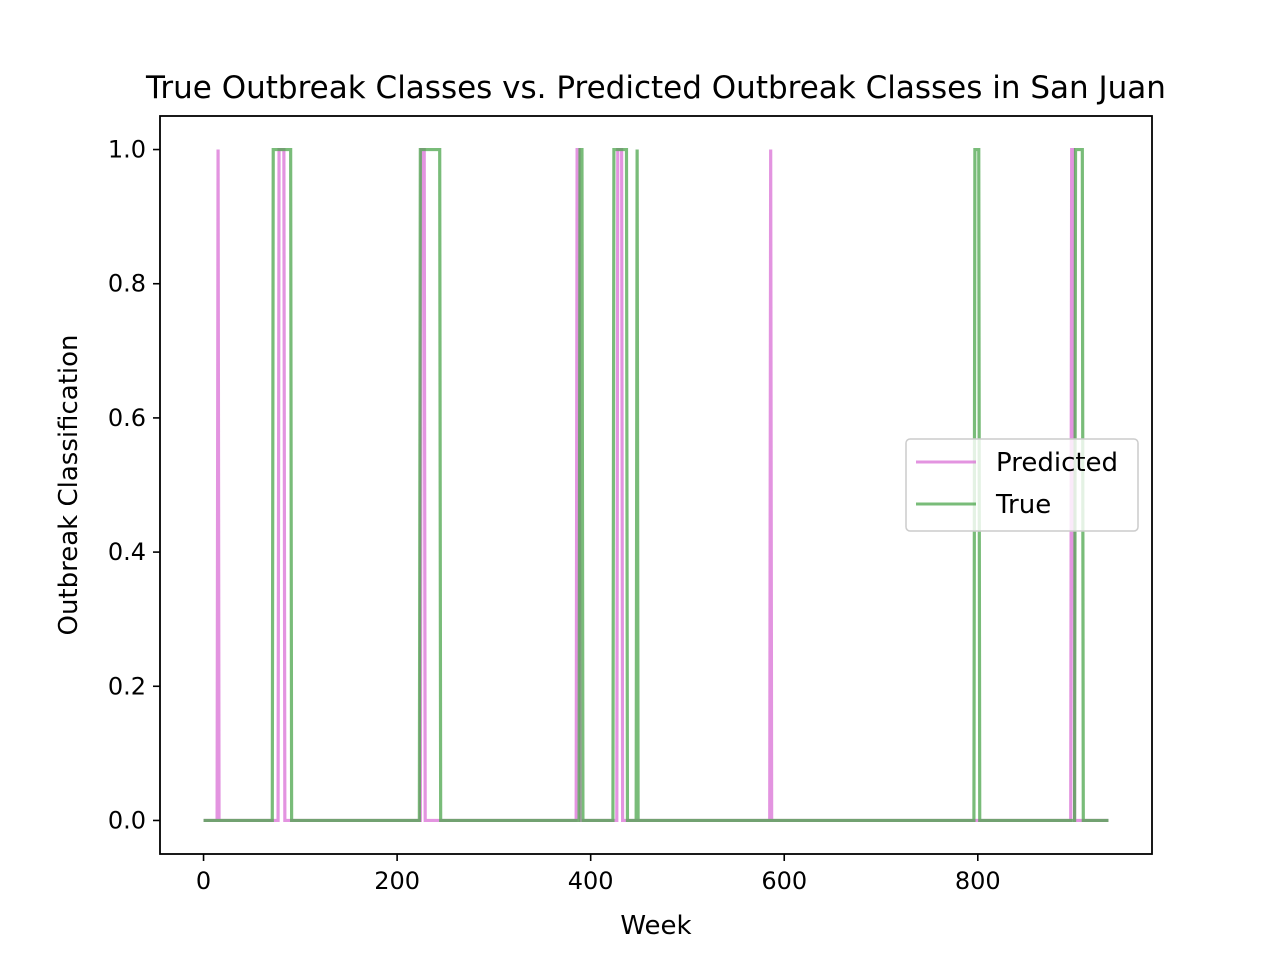 The image size is (1280, 965). What do you see at coordinates (127, 418) in the screenshot?
I see `y-tick-label: 0.6` at bounding box center [127, 418].